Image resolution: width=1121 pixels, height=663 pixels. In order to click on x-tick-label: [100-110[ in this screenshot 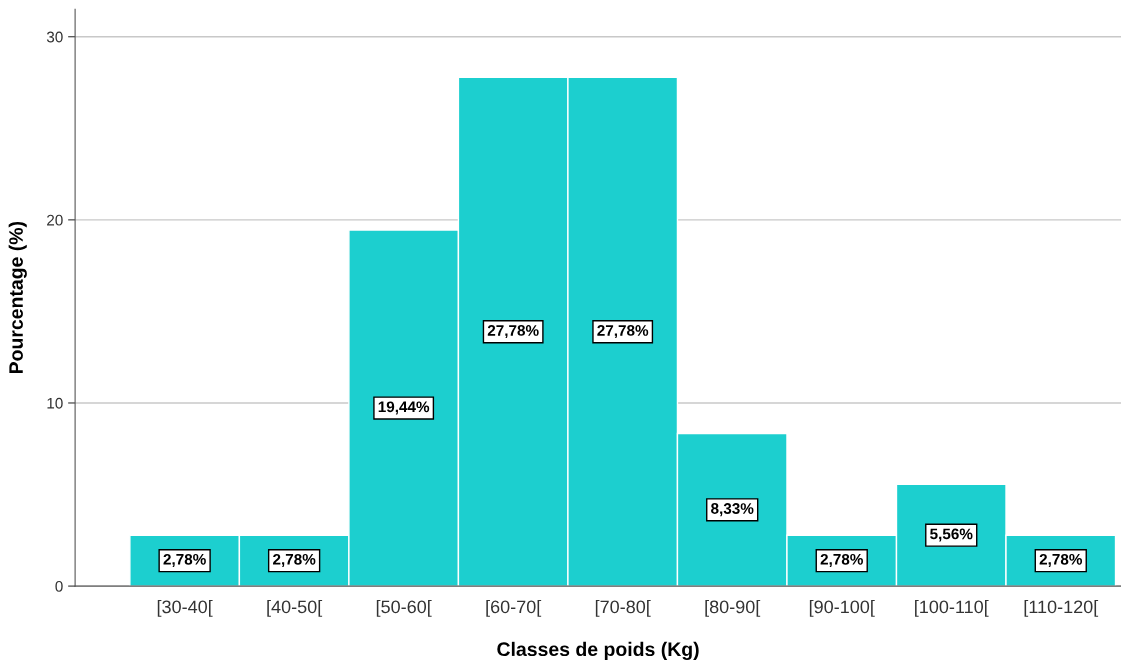, I will do `click(952, 608)`.